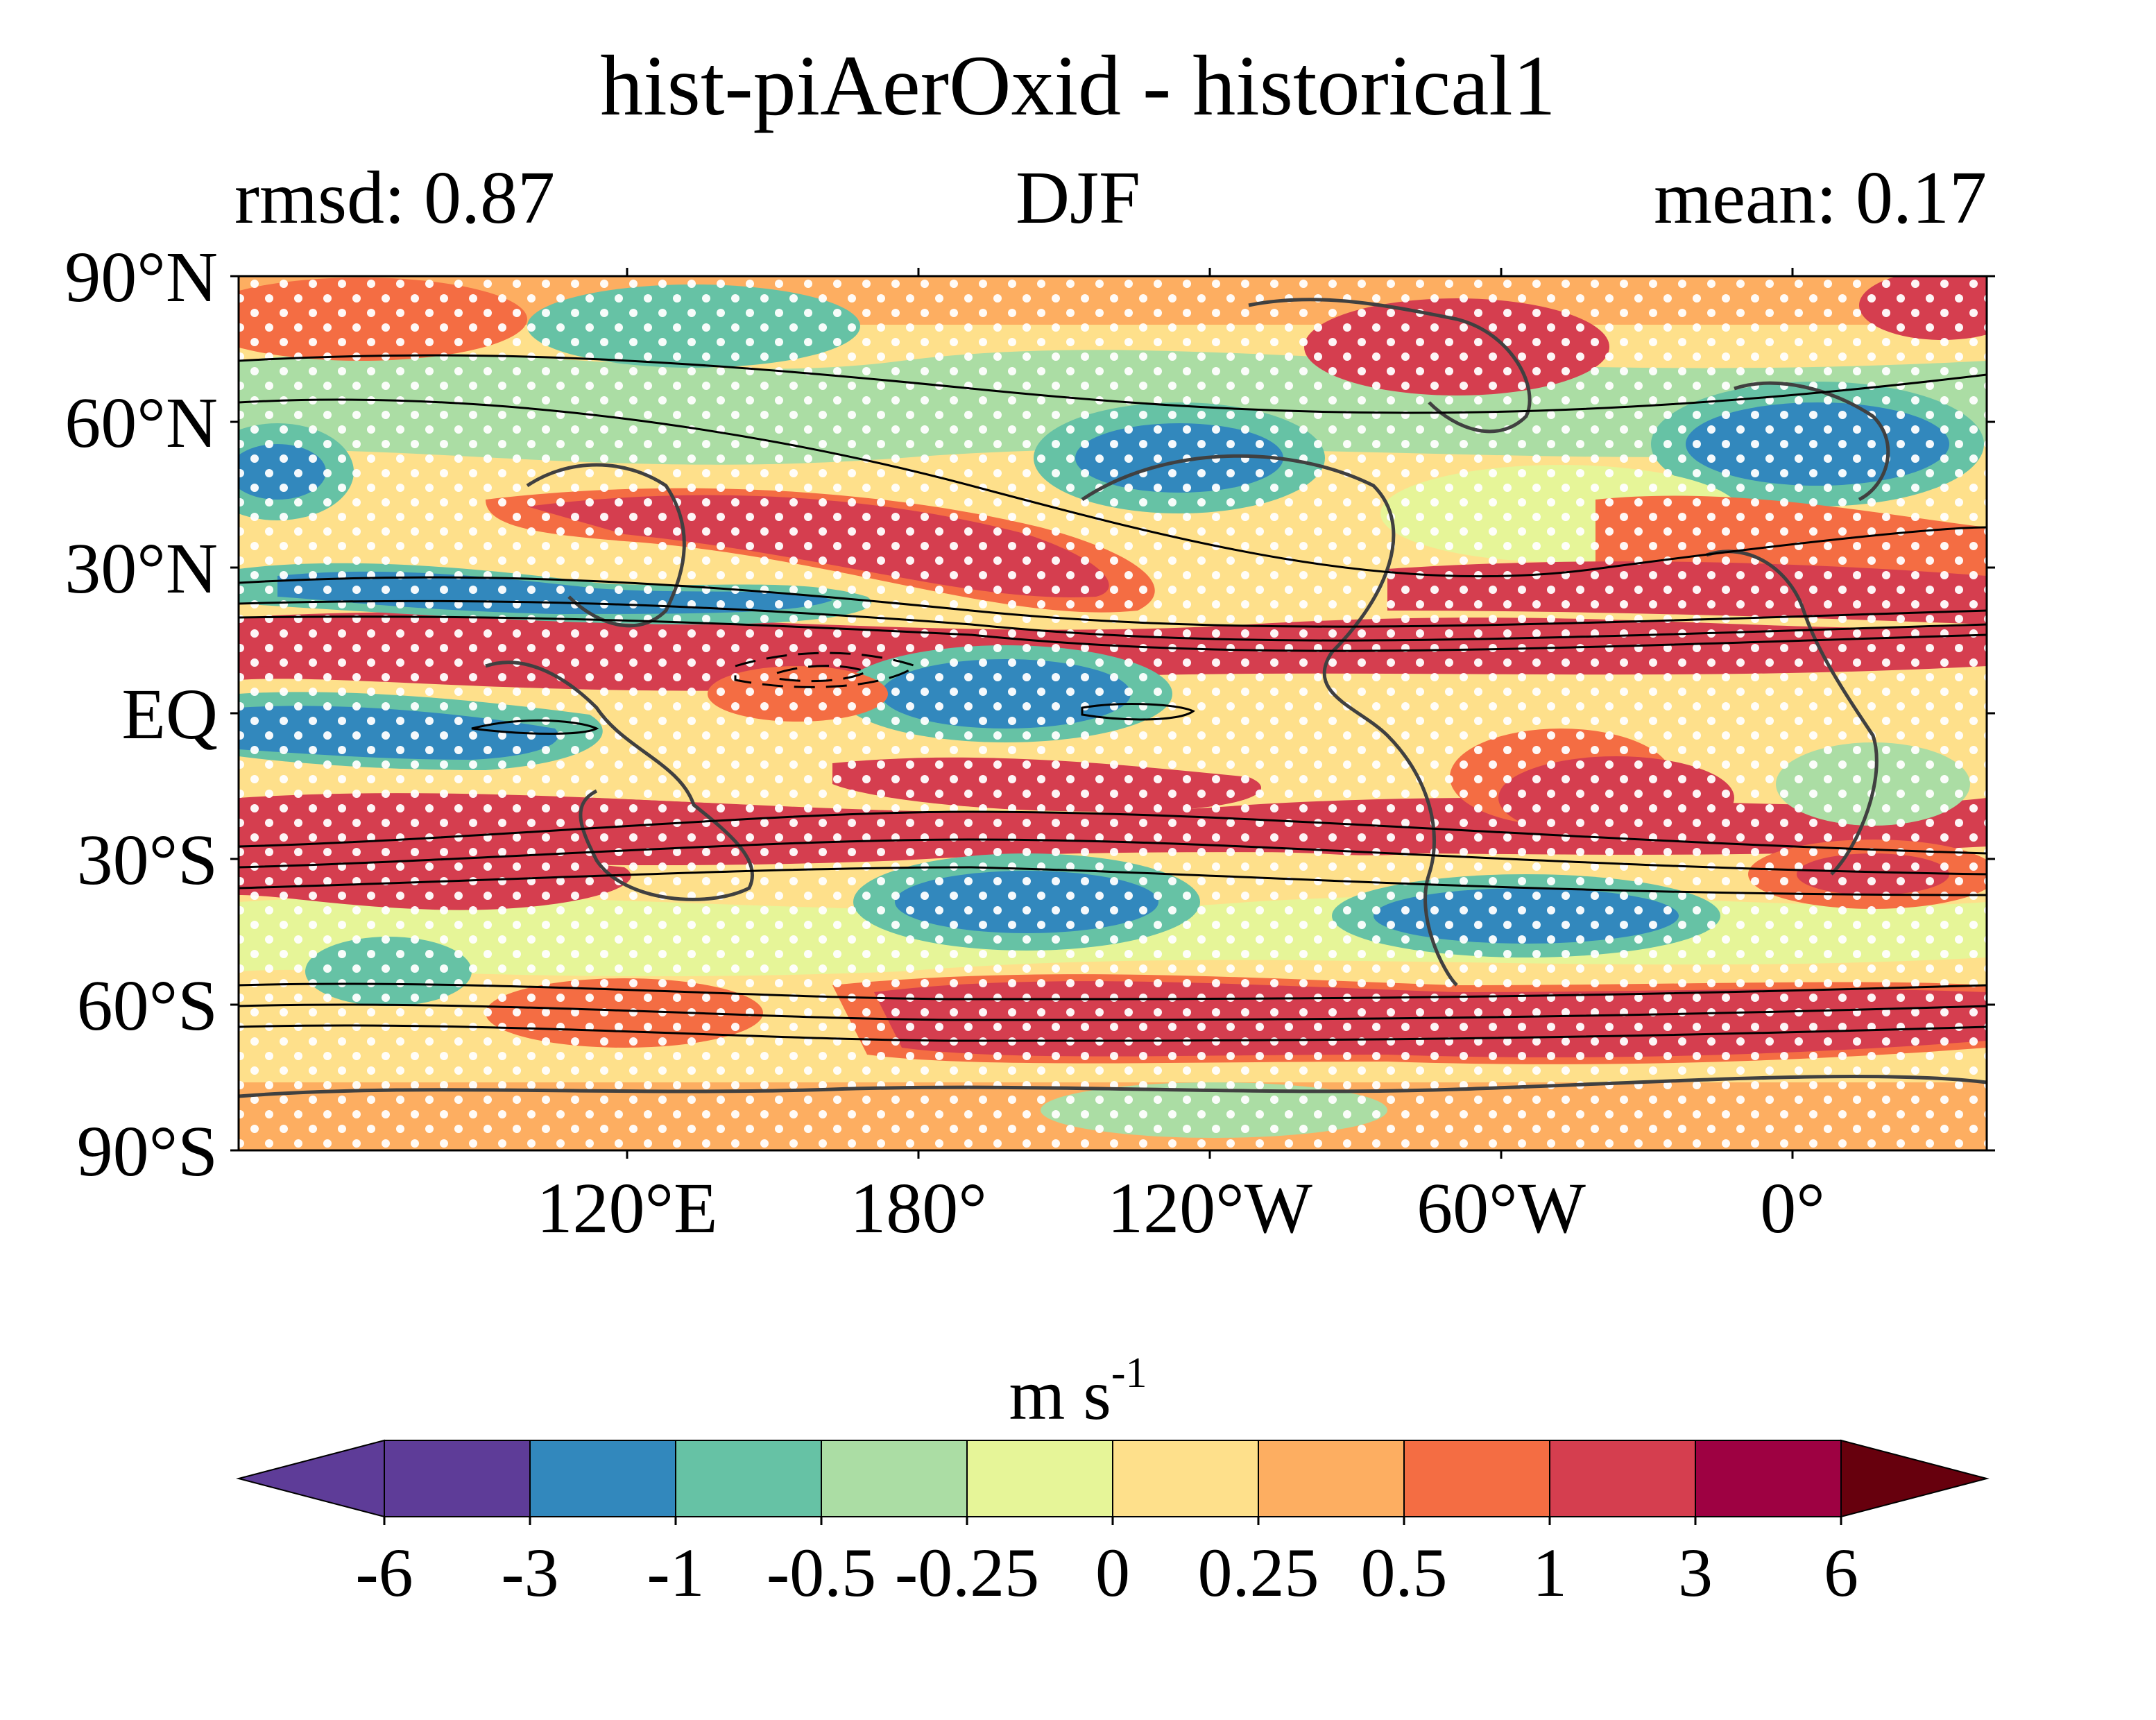  What do you see at coordinates (1078, 85) in the screenshot?
I see `map-title: hist-piAerOxid - historical1` at bounding box center [1078, 85].